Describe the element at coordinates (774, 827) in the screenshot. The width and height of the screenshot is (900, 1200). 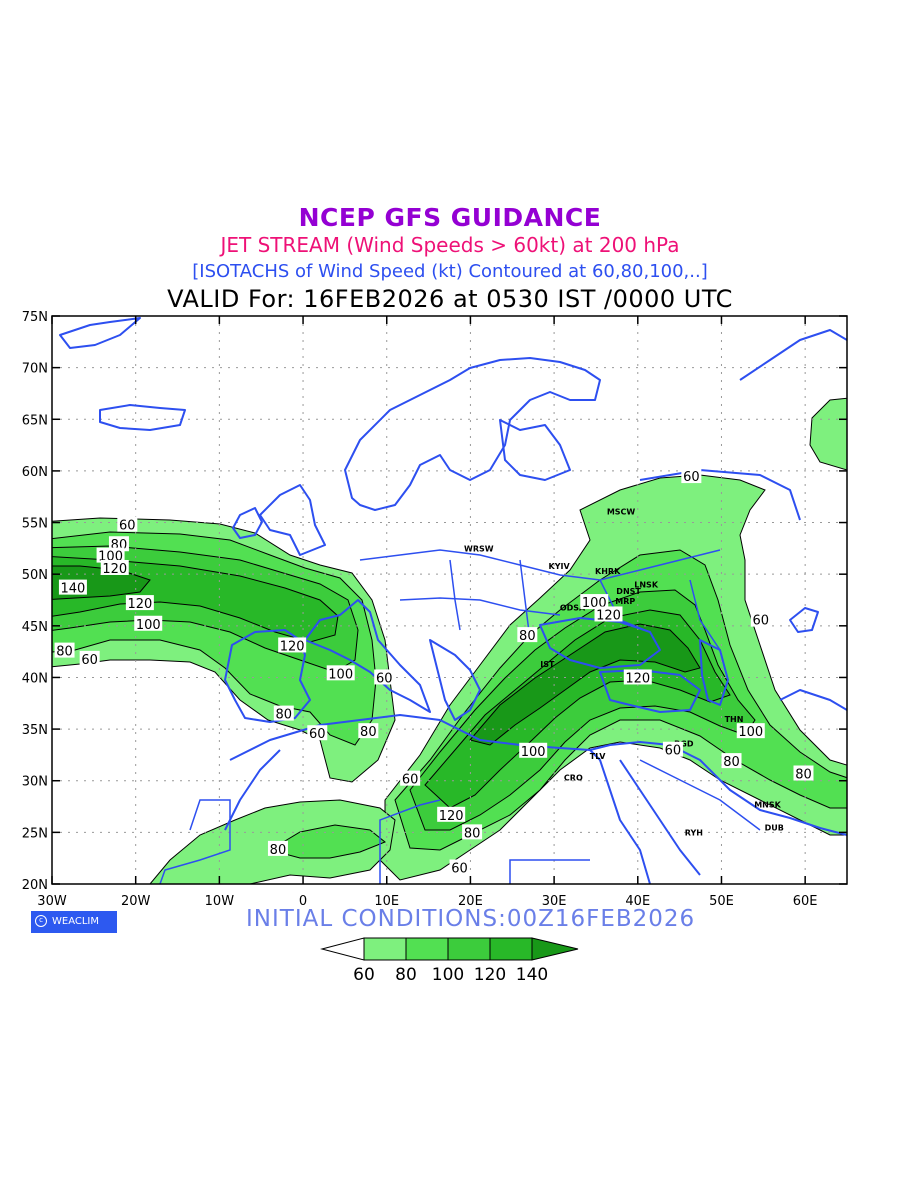
I see `city-label: DUB` at that location.